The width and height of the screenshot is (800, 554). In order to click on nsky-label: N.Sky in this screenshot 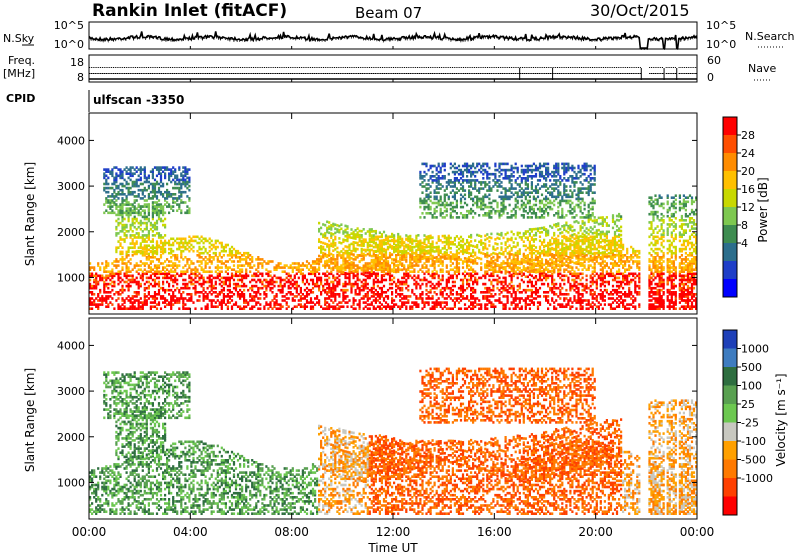, I will do `click(19, 38)`.